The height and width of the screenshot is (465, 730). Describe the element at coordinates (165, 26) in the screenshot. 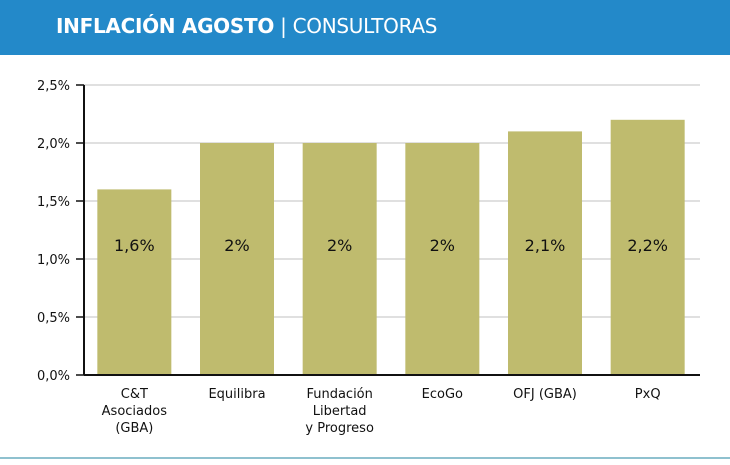

I see `title-bold: INFLACIÓN AGOSTO` at that location.